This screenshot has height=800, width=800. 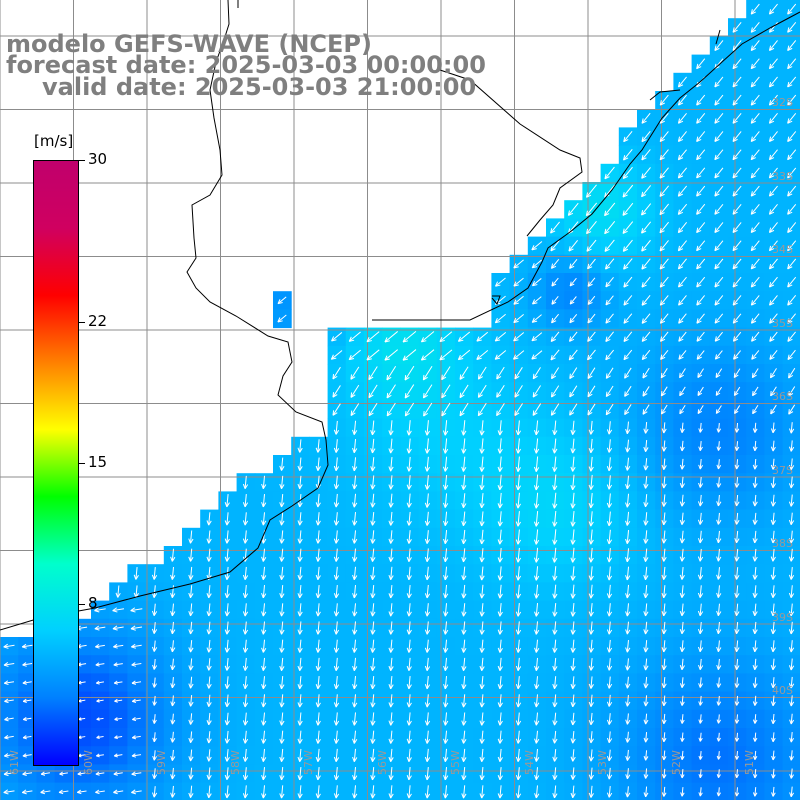 I want to click on longitude-label: 58W, so click(x=235, y=762).